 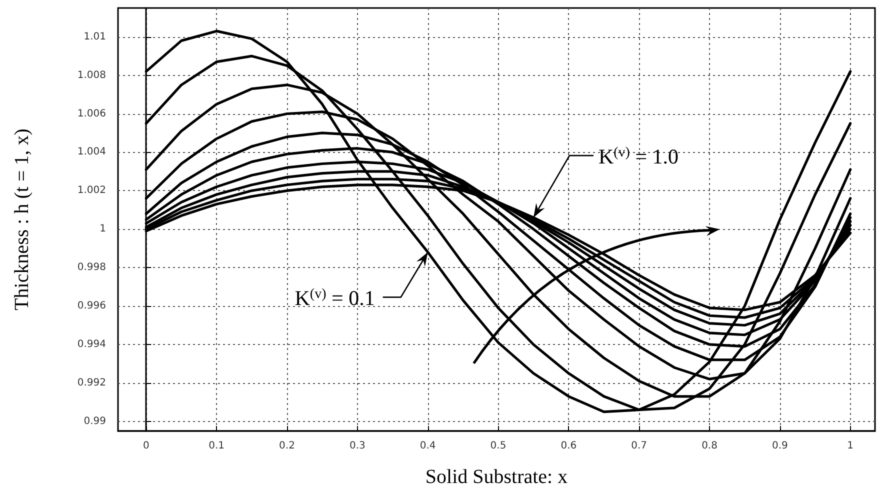 What do you see at coordinates (496, 477) in the screenshot?
I see `x-axis-title: Solid Substrate: x` at bounding box center [496, 477].